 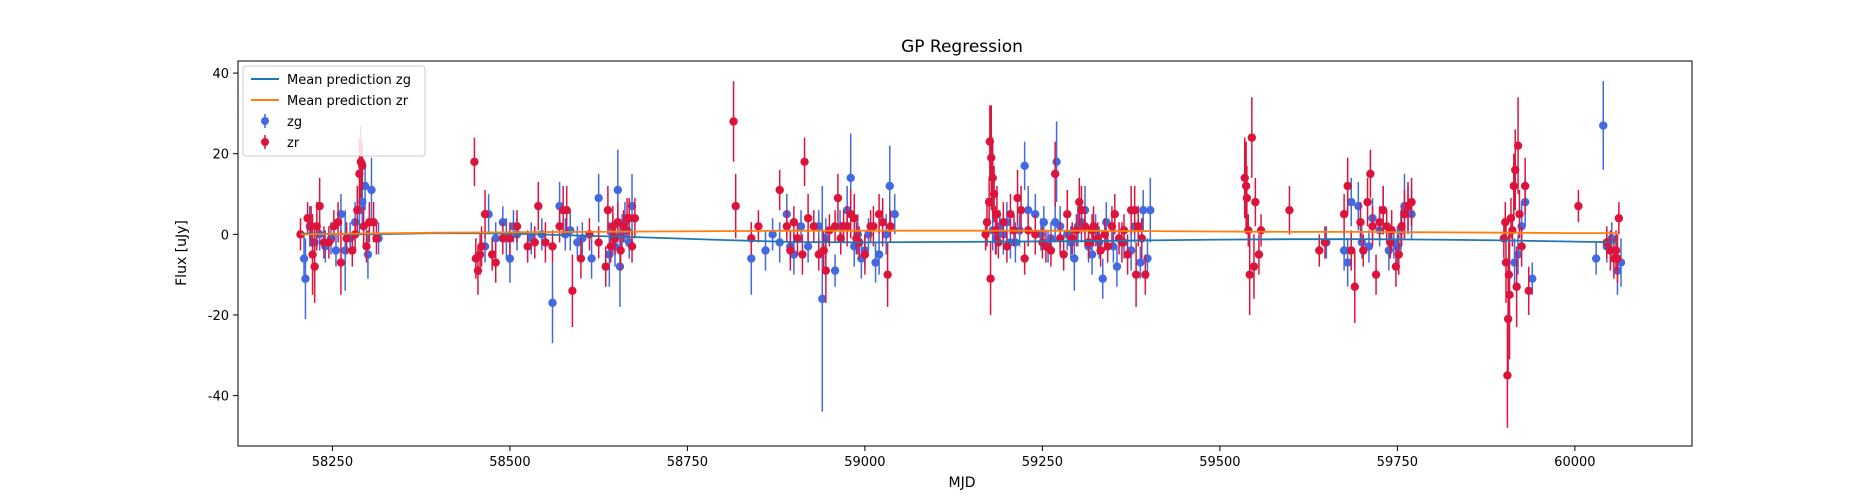 What do you see at coordinates (509, 462) in the screenshot?
I see `x-tick-label: 58500` at bounding box center [509, 462].